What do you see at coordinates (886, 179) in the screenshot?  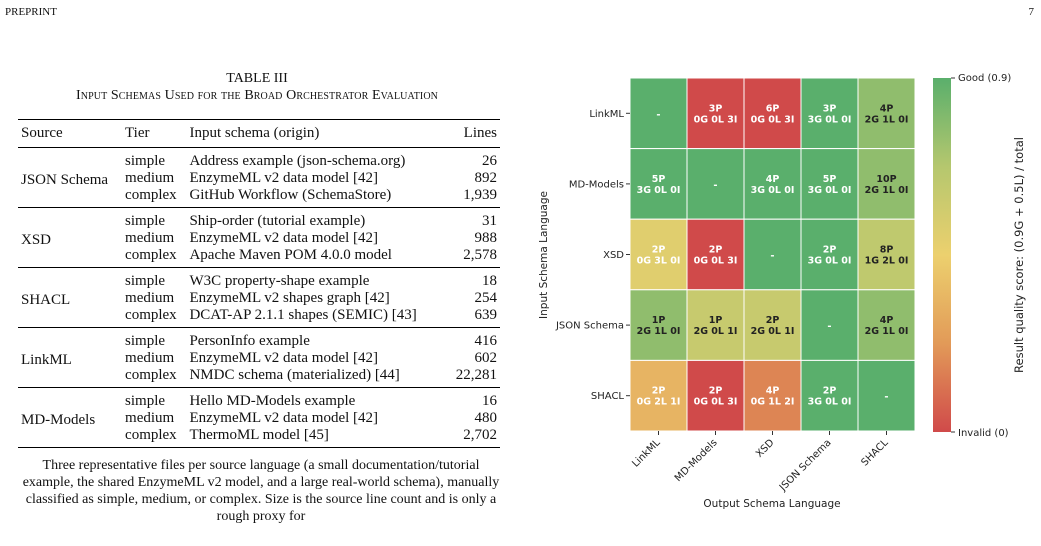 I see `cell-label: 10P` at bounding box center [886, 179].